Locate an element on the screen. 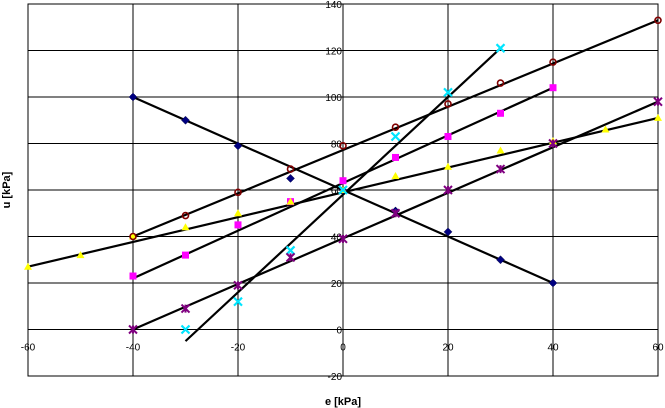 The height and width of the screenshot is (408, 665). y-tick-label: 80 is located at coordinates (337, 145).